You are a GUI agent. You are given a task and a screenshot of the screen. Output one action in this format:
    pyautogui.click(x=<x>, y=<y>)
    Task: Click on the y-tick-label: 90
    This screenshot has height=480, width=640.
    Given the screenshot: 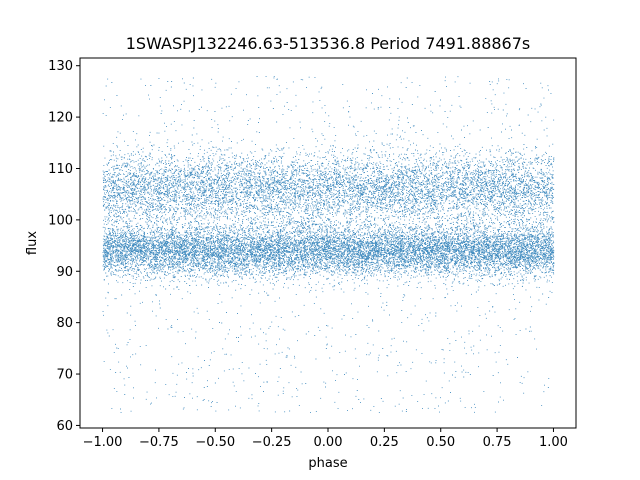 What is the action you would take?
    pyautogui.click(x=64, y=272)
    